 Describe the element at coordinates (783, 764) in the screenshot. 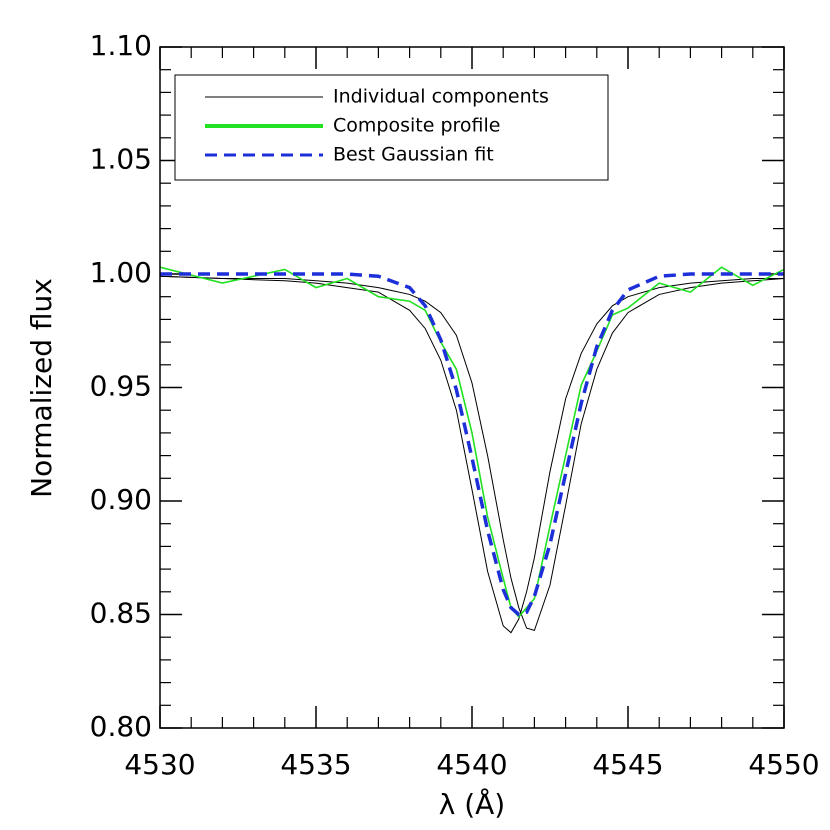

I see `x-tick-label: 4550` at that location.